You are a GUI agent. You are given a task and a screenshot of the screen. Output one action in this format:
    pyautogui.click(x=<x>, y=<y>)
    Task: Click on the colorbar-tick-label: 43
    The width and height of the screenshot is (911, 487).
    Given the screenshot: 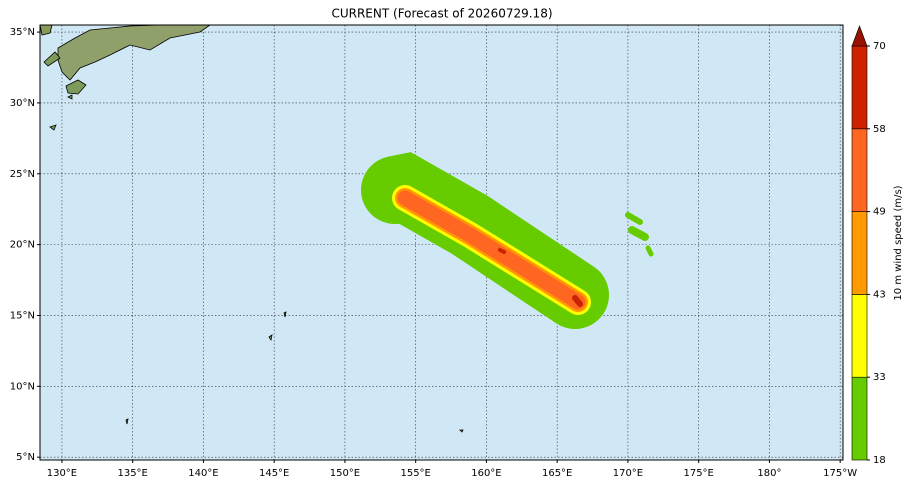 What is the action you would take?
    pyautogui.click(x=879, y=294)
    